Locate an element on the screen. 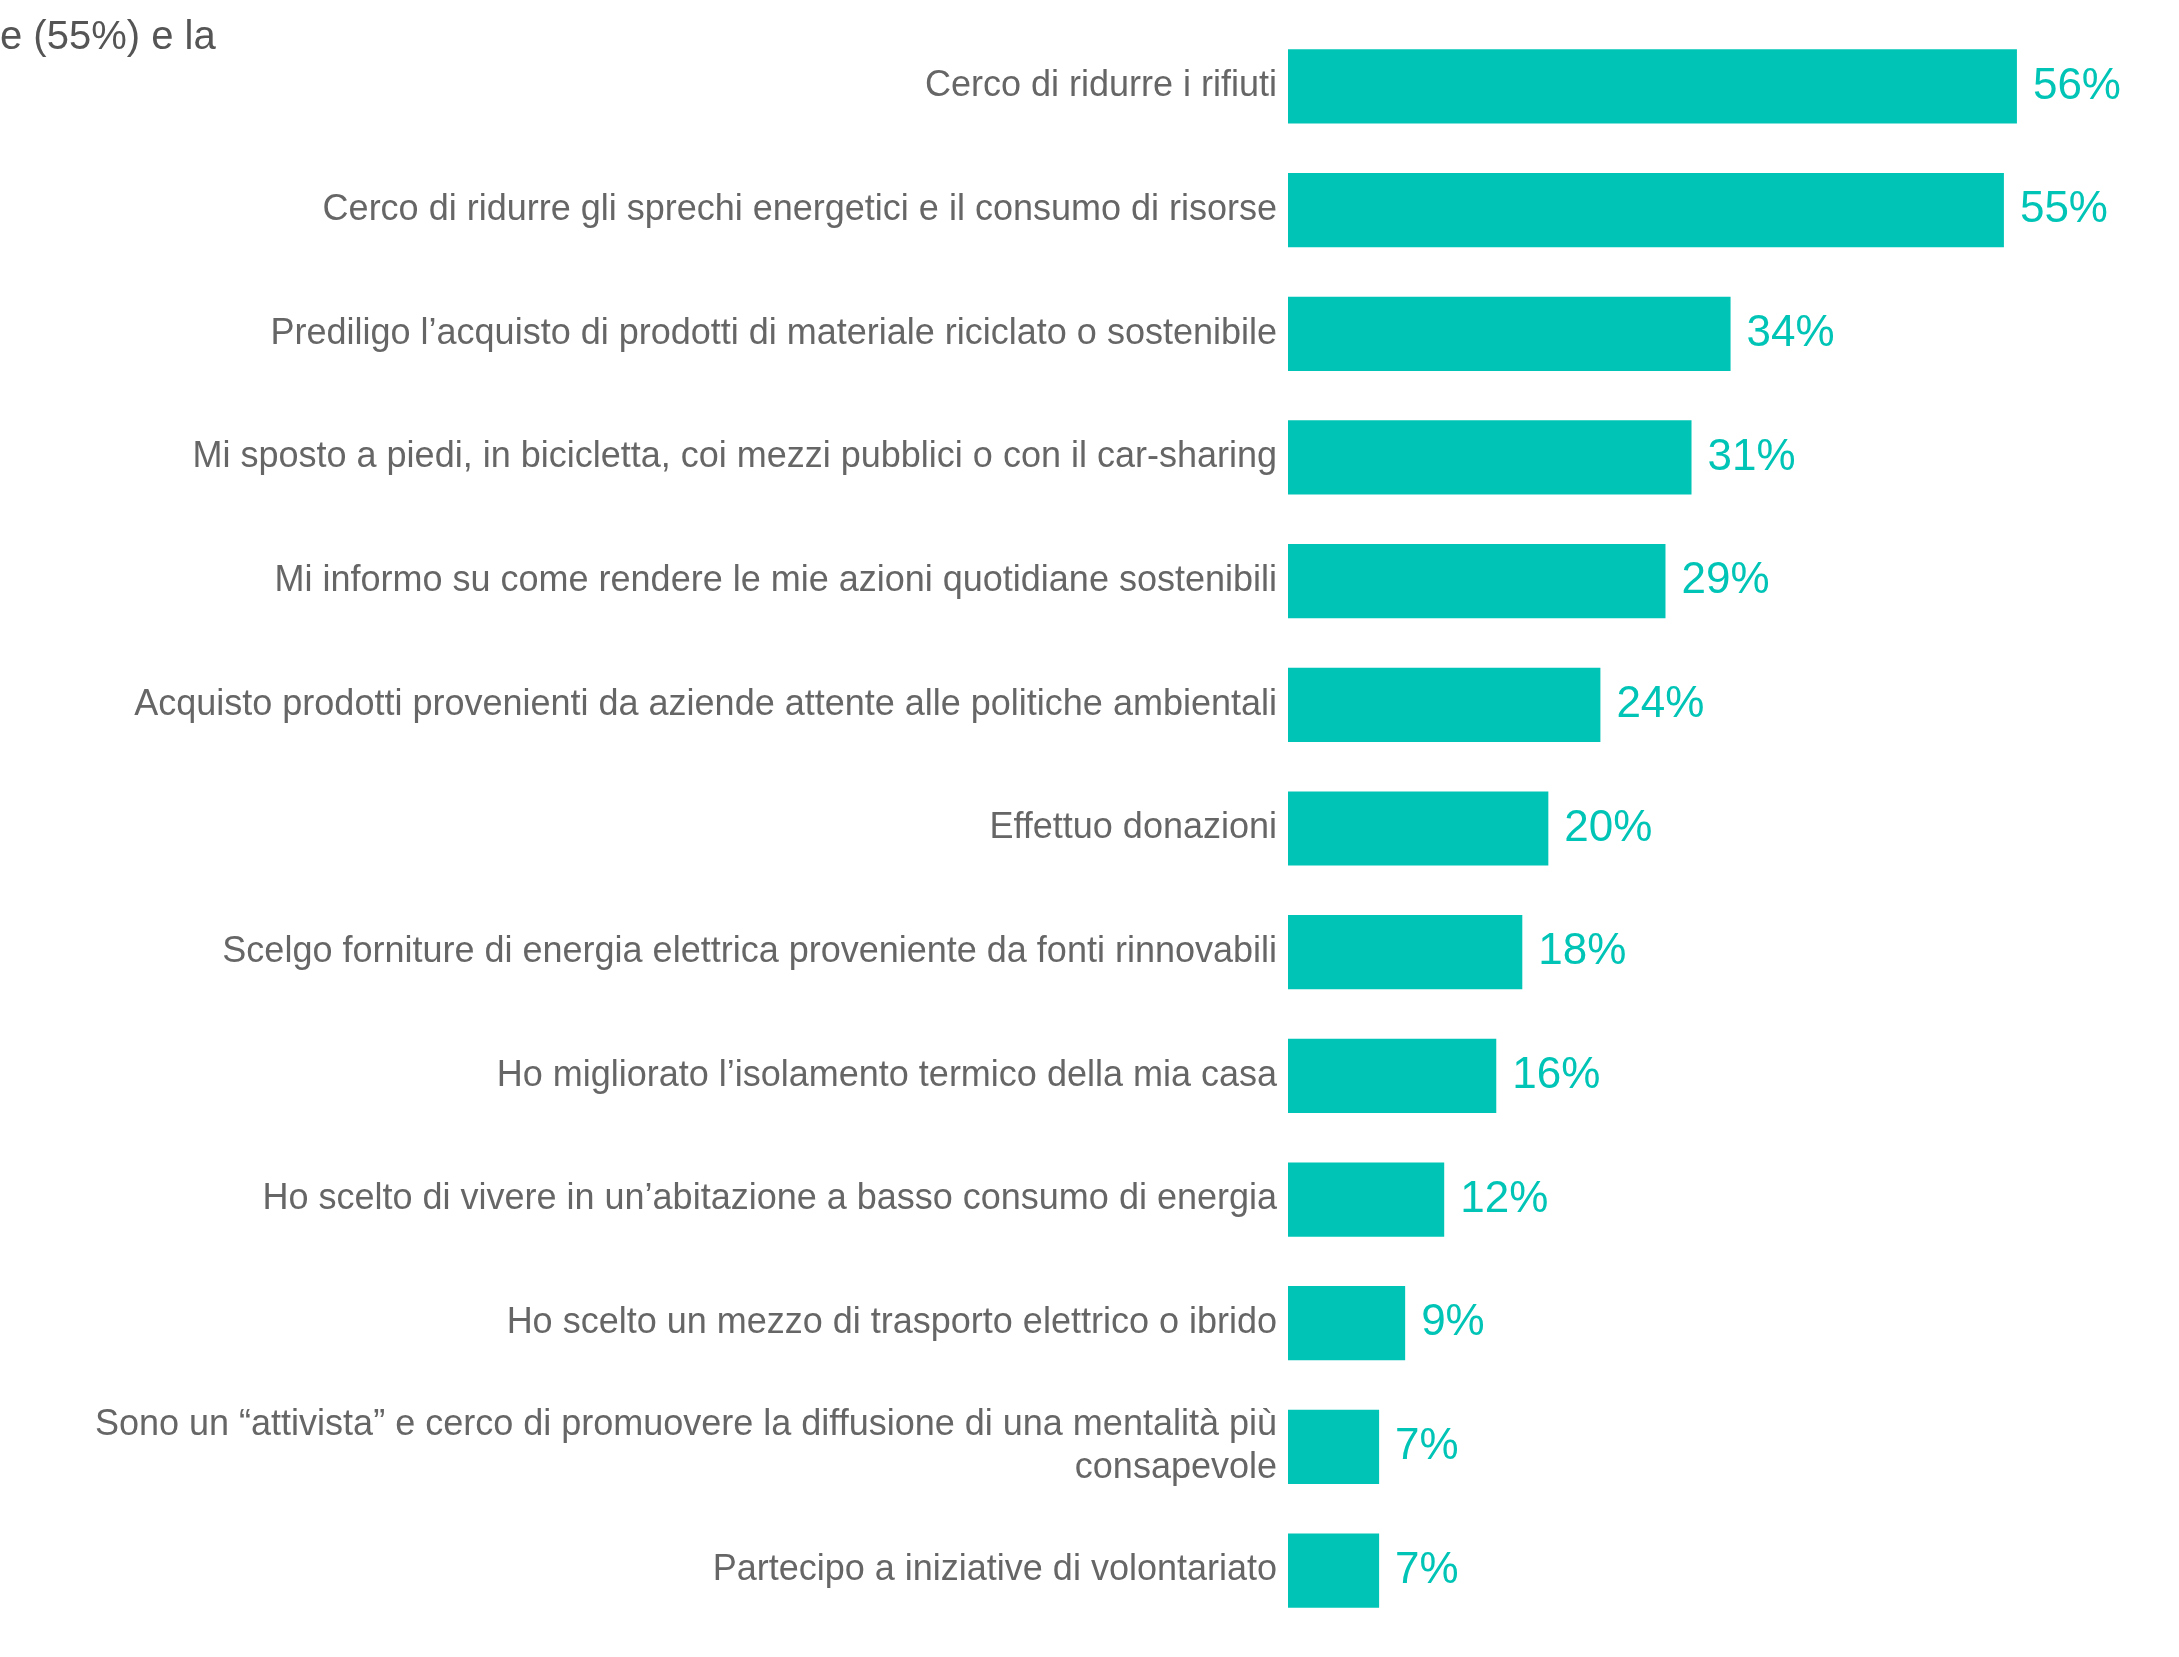  y-tick-label: Prediligo l’acquisto di prodotti di materiale riciclato o sostenibile is located at coordinates (773, 331).